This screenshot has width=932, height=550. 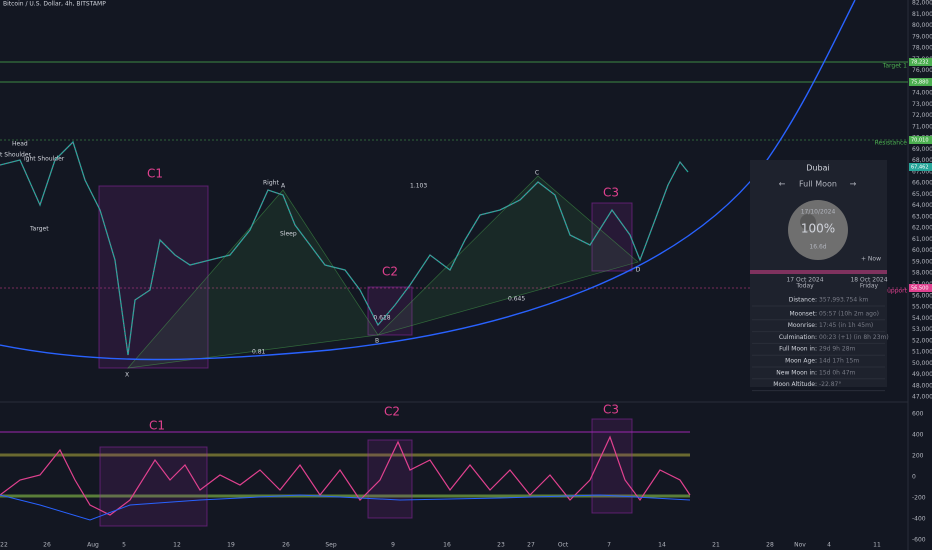 I want to click on price-tag-label: 70,010, so click(x=920, y=141).